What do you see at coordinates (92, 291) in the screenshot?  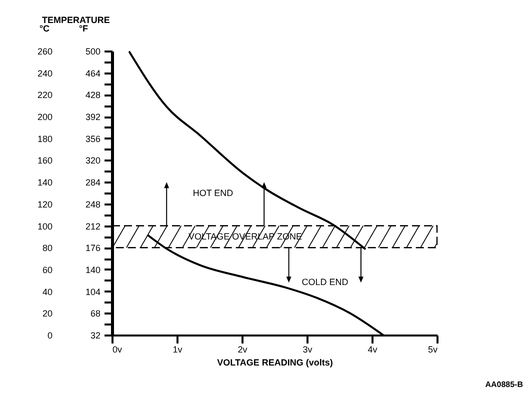 I see `y2-tick-label: 104` at bounding box center [92, 291].